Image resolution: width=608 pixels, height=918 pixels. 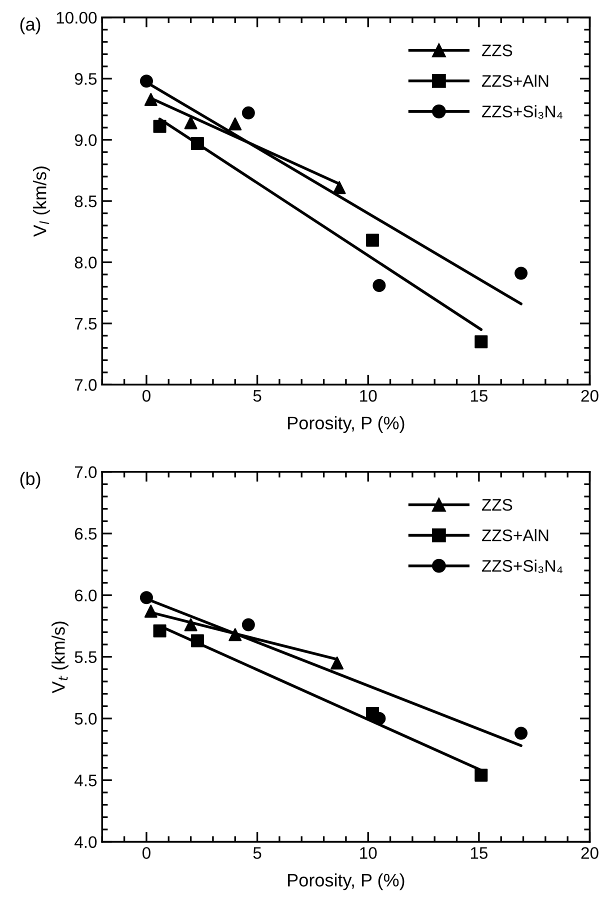 What do you see at coordinates (85, 140) in the screenshot?
I see `y-tick-label: 9.0` at bounding box center [85, 140].